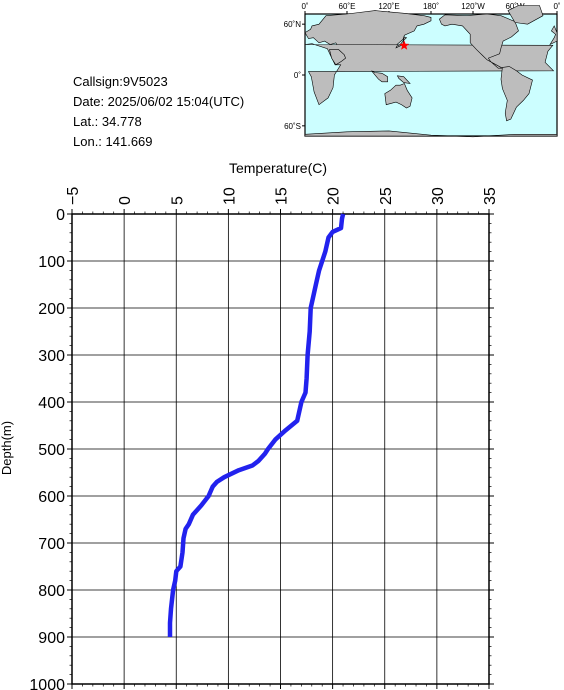  What do you see at coordinates (120, 81) in the screenshot?
I see `callsign-text: Callsign:9V5023` at bounding box center [120, 81].